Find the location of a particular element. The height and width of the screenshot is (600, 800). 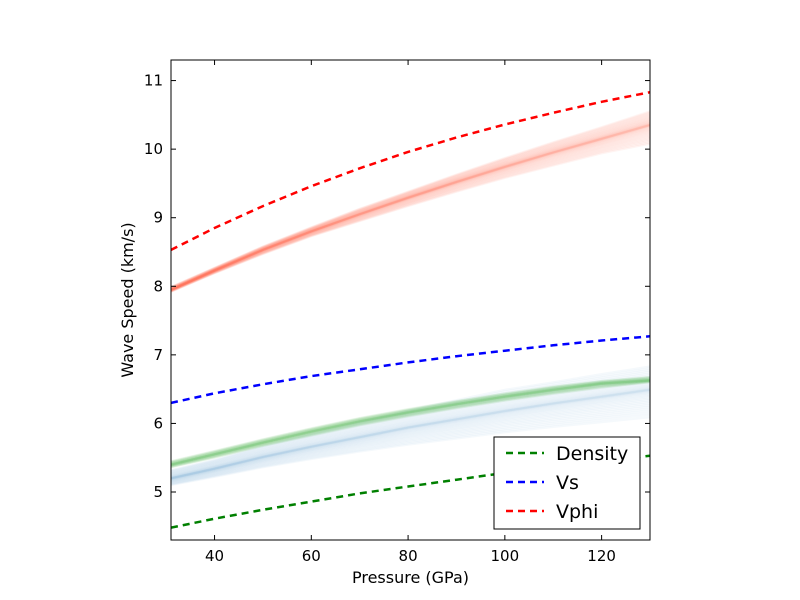

y-tick-label: 11 is located at coordinates (153, 81).